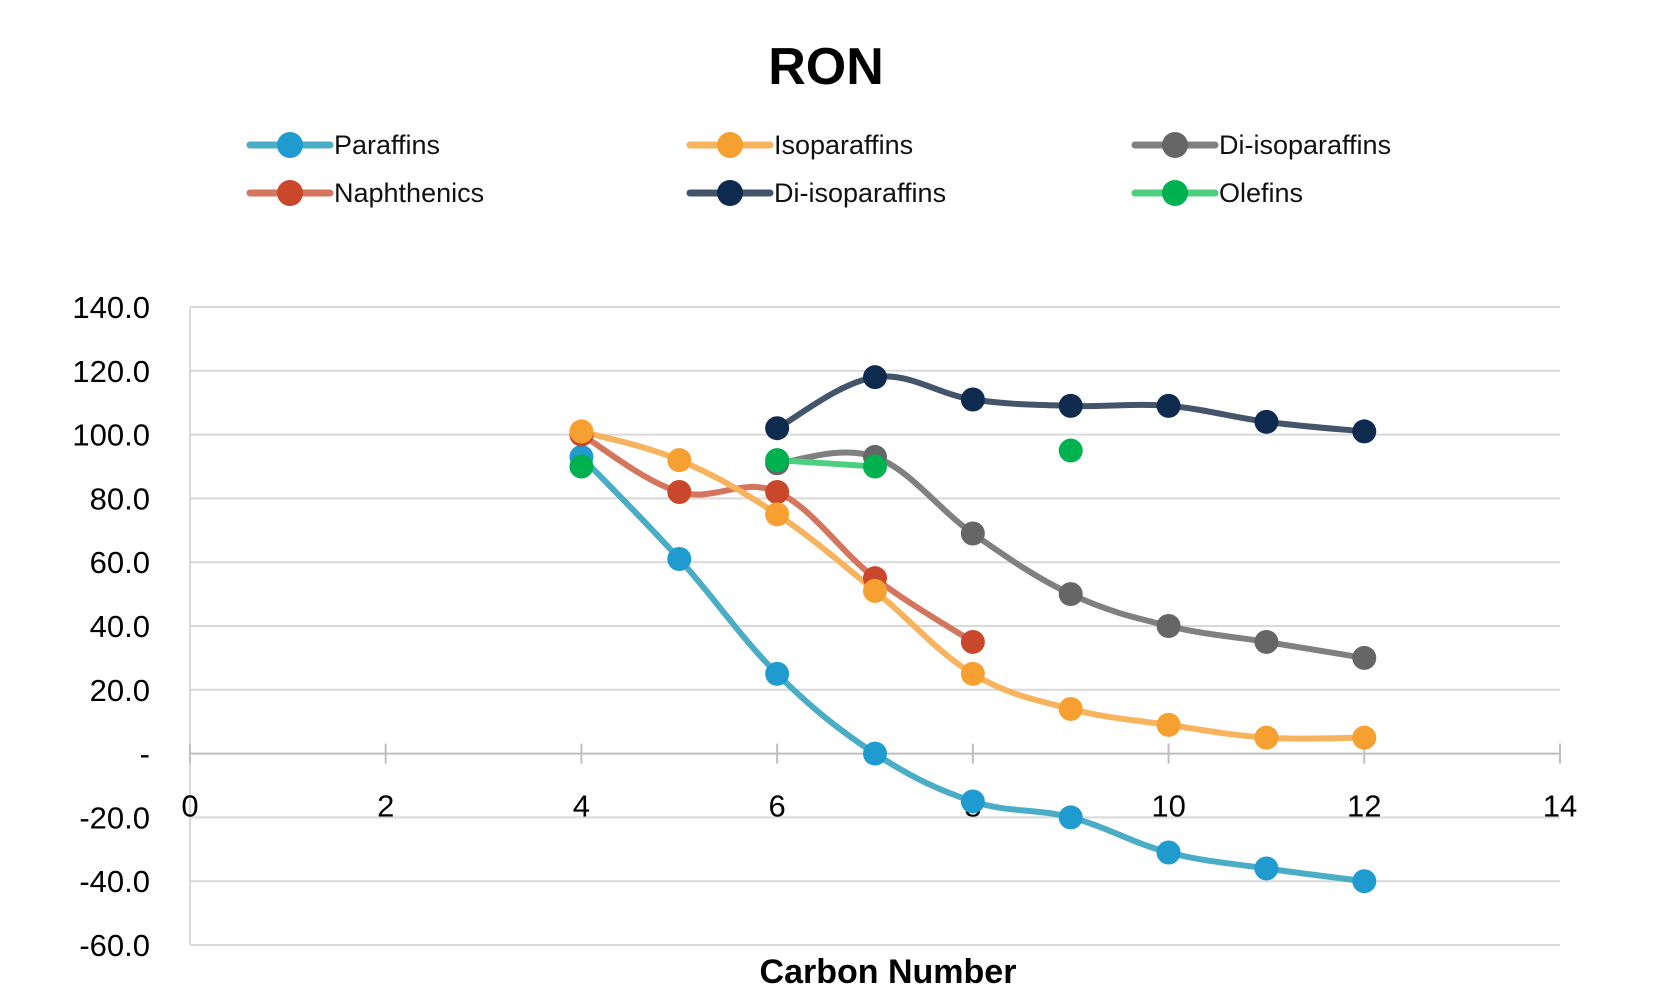 Image resolution: width=1656 pixels, height=996 pixels. What do you see at coordinates (114, 817) in the screenshot?
I see `y-tick-label: -20.0` at bounding box center [114, 817].